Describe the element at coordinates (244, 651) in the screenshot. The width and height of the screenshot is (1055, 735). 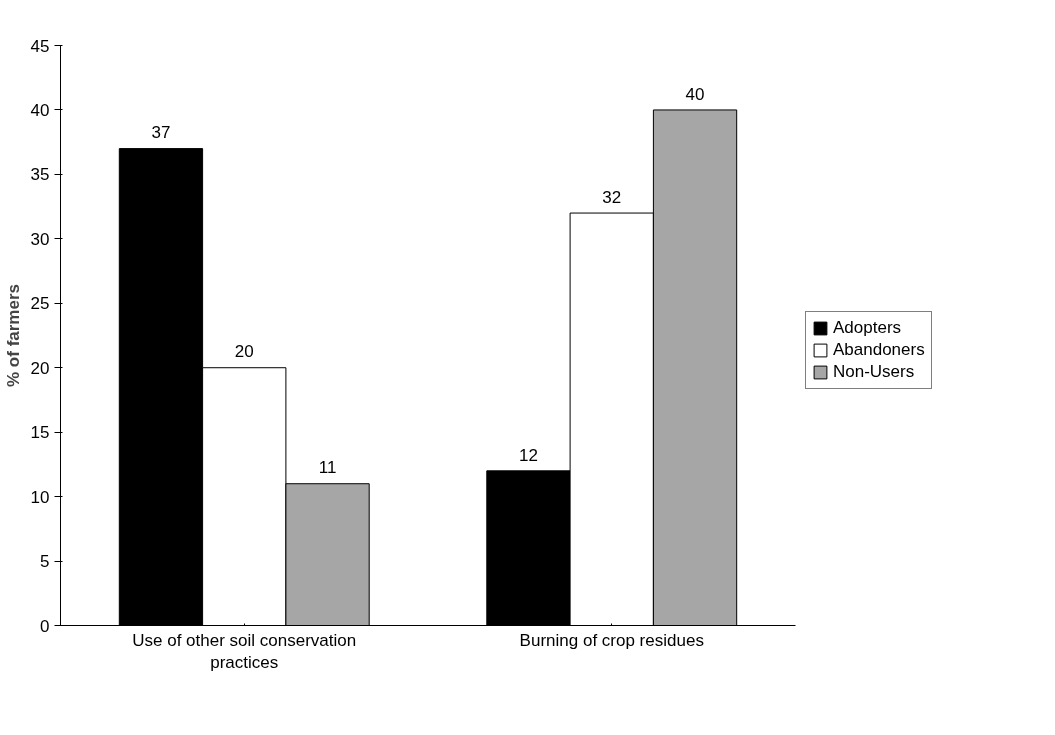
I see `x-tick-label: Use of other soil conservation practices` at that location.